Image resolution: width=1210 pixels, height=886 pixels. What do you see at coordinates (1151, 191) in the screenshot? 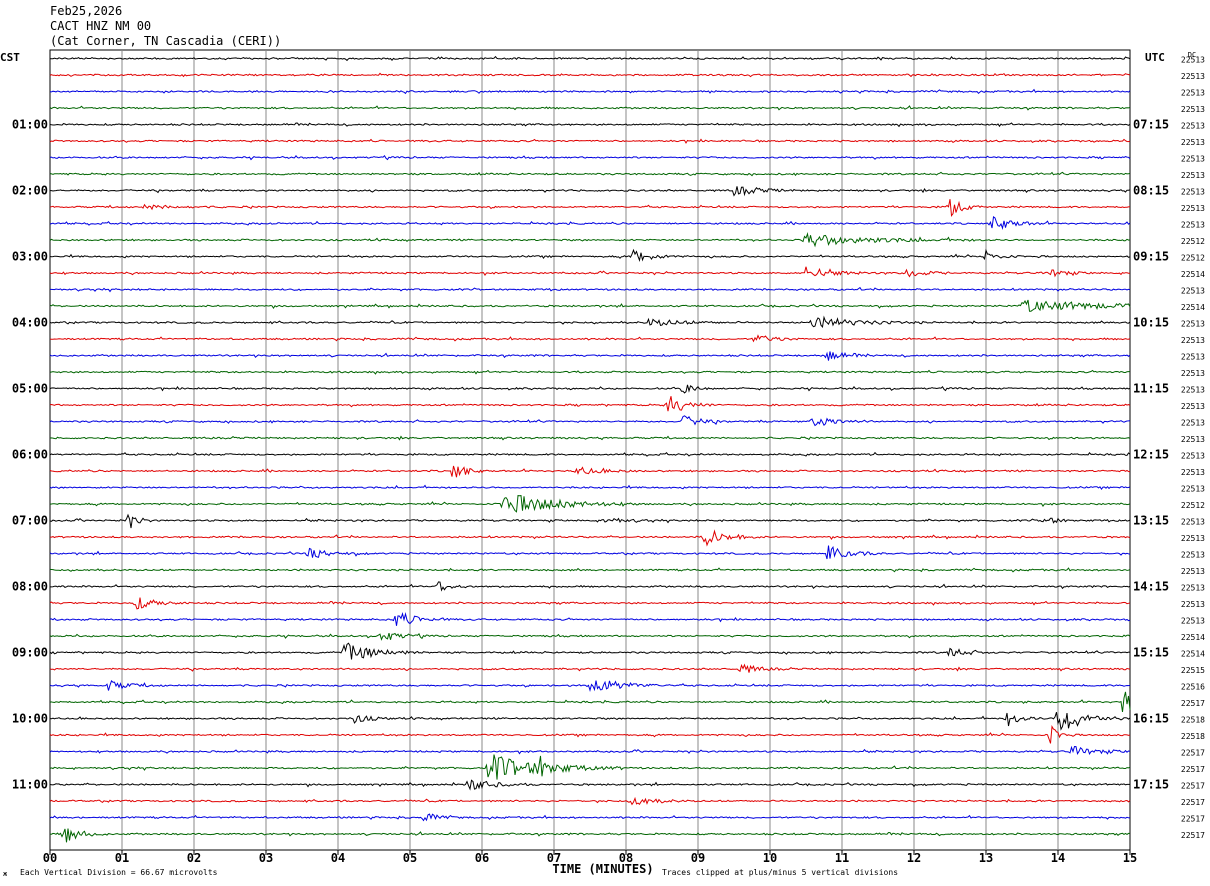
I see `right-hour-label: 08:15` at bounding box center [1151, 191].